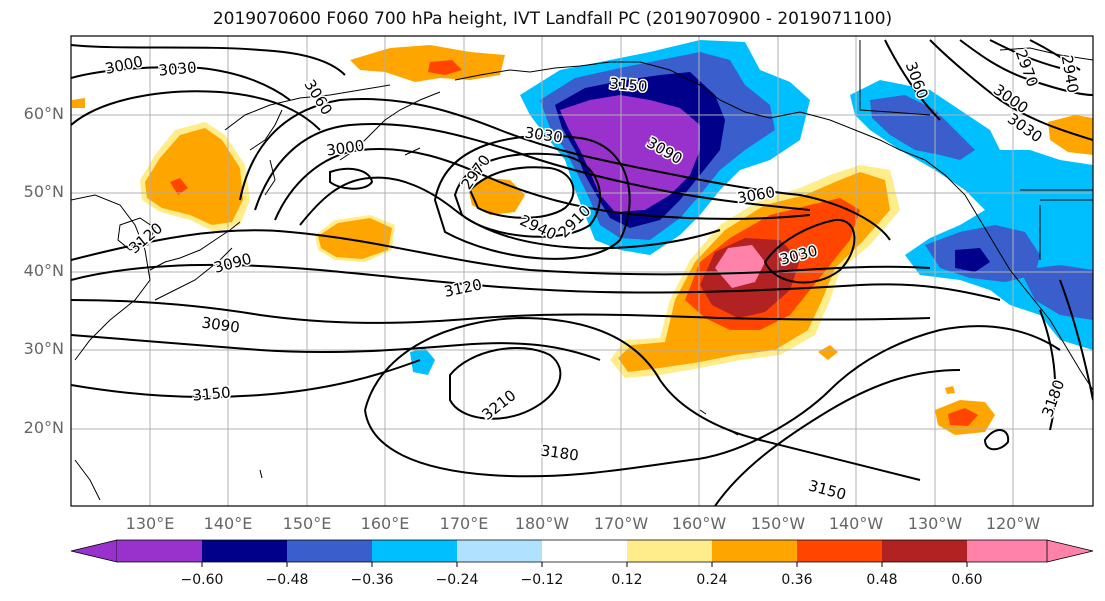 The width and height of the screenshot is (1105, 601). Describe the element at coordinates (665, 147) in the screenshot. I see `ivt-shading-negative-north-pacific` at that location.